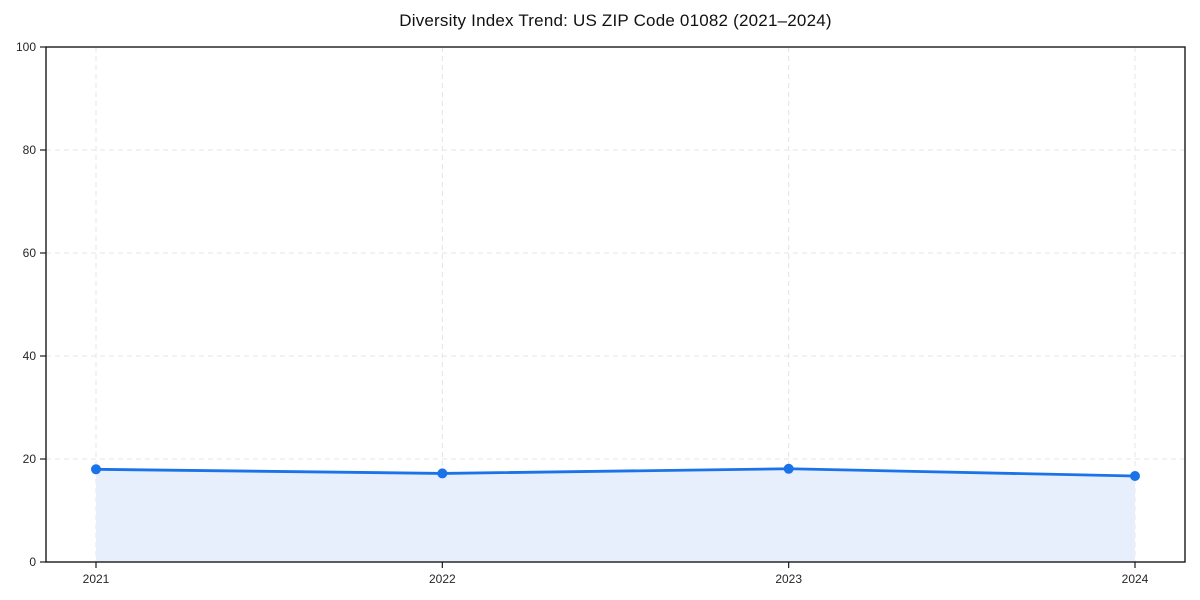 The width and height of the screenshot is (1200, 600). What do you see at coordinates (615, 515) in the screenshot?
I see `series-area` at bounding box center [615, 515].